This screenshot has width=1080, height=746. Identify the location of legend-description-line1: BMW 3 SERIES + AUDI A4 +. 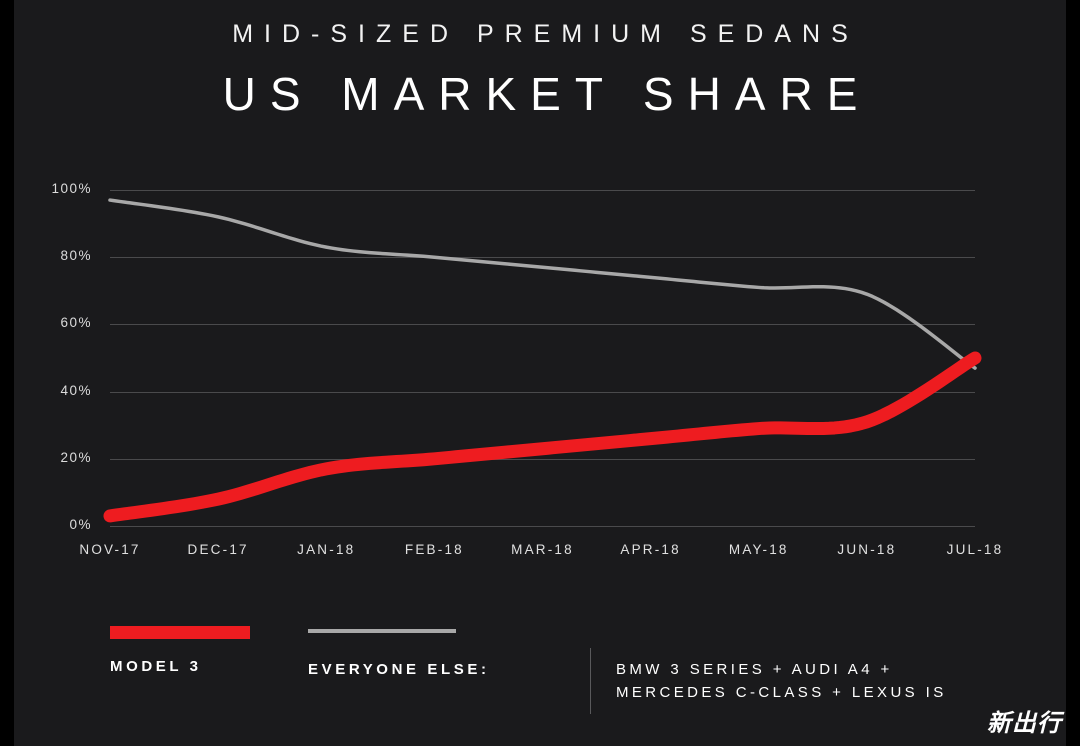
(754, 669).